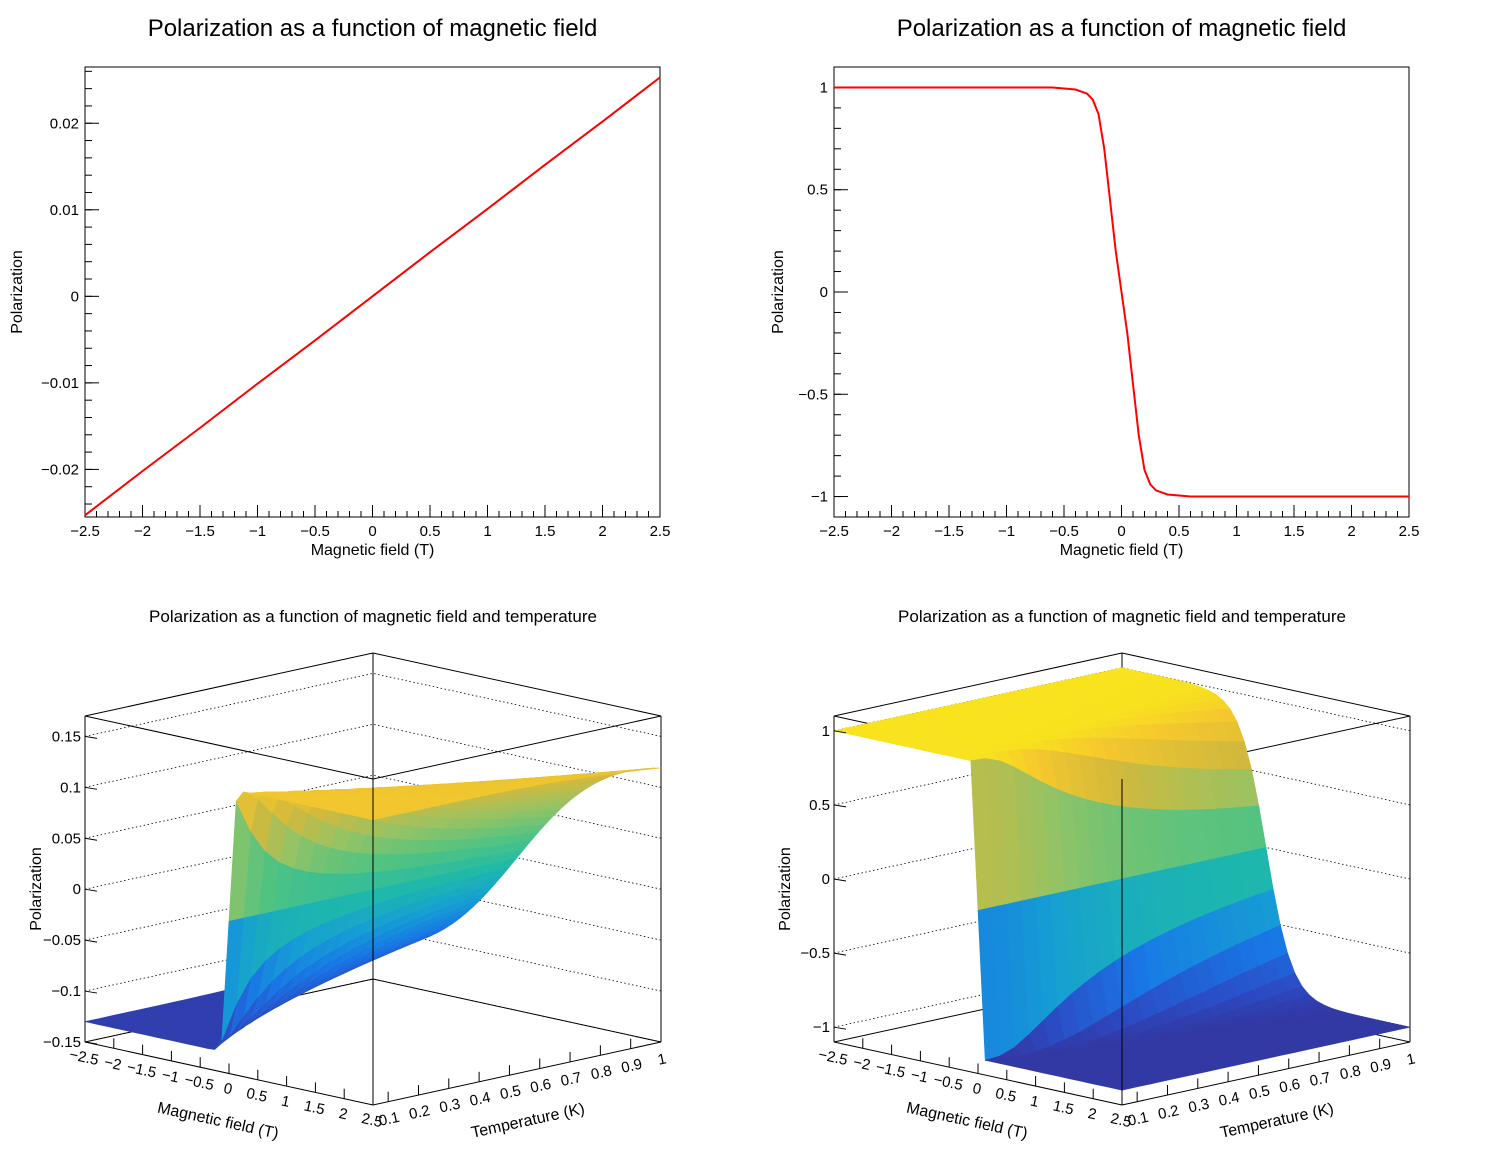 The width and height of the screenshot is (1498, 1175). I want to click on y-tick-label: 0.9, so click(632, 1066).